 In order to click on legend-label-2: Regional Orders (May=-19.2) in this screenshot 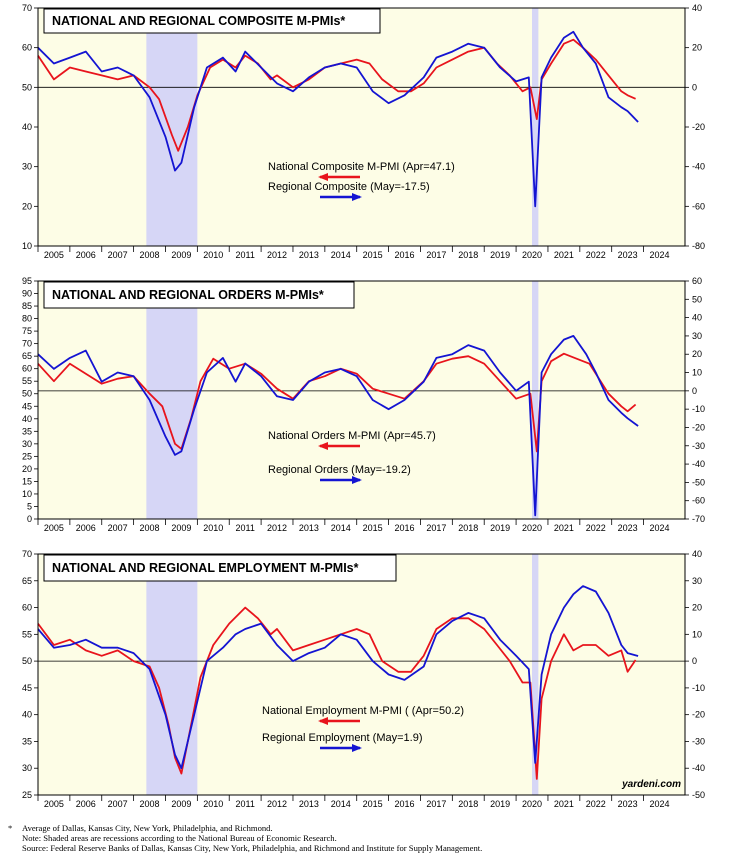, I will do `click(339, 470)`.